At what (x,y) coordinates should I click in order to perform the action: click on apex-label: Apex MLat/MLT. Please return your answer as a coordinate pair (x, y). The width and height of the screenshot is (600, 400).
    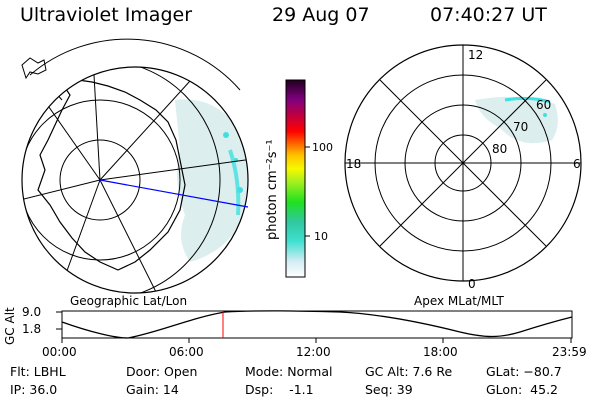
    Looking at the image, I should click on (459, 301).